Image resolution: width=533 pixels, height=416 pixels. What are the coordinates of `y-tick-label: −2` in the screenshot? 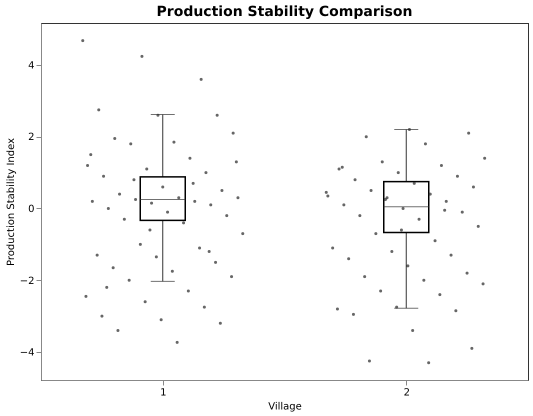 It's located at (27, 281).